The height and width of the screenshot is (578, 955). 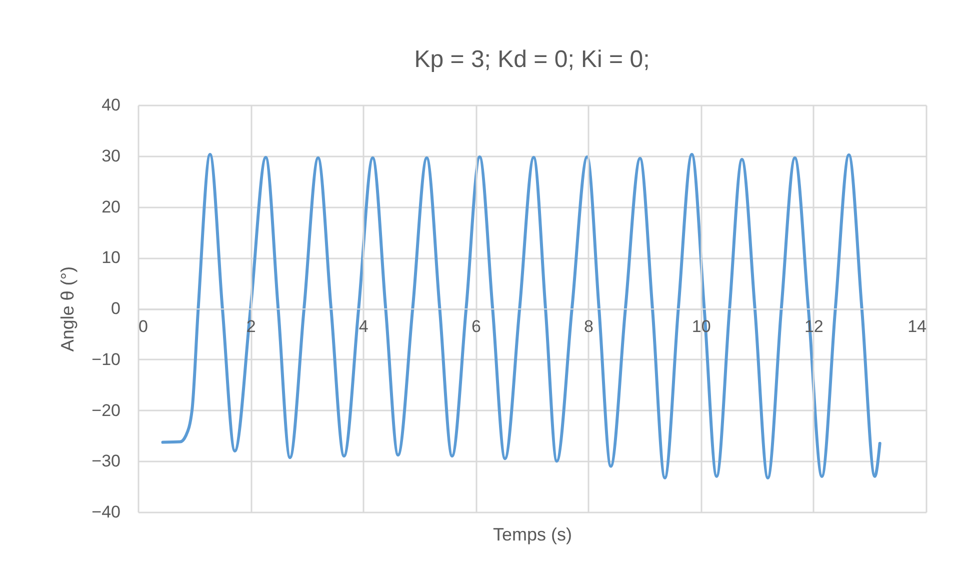 I want to click on x-axis-title: Temps (s), so click(x=532, y=534).